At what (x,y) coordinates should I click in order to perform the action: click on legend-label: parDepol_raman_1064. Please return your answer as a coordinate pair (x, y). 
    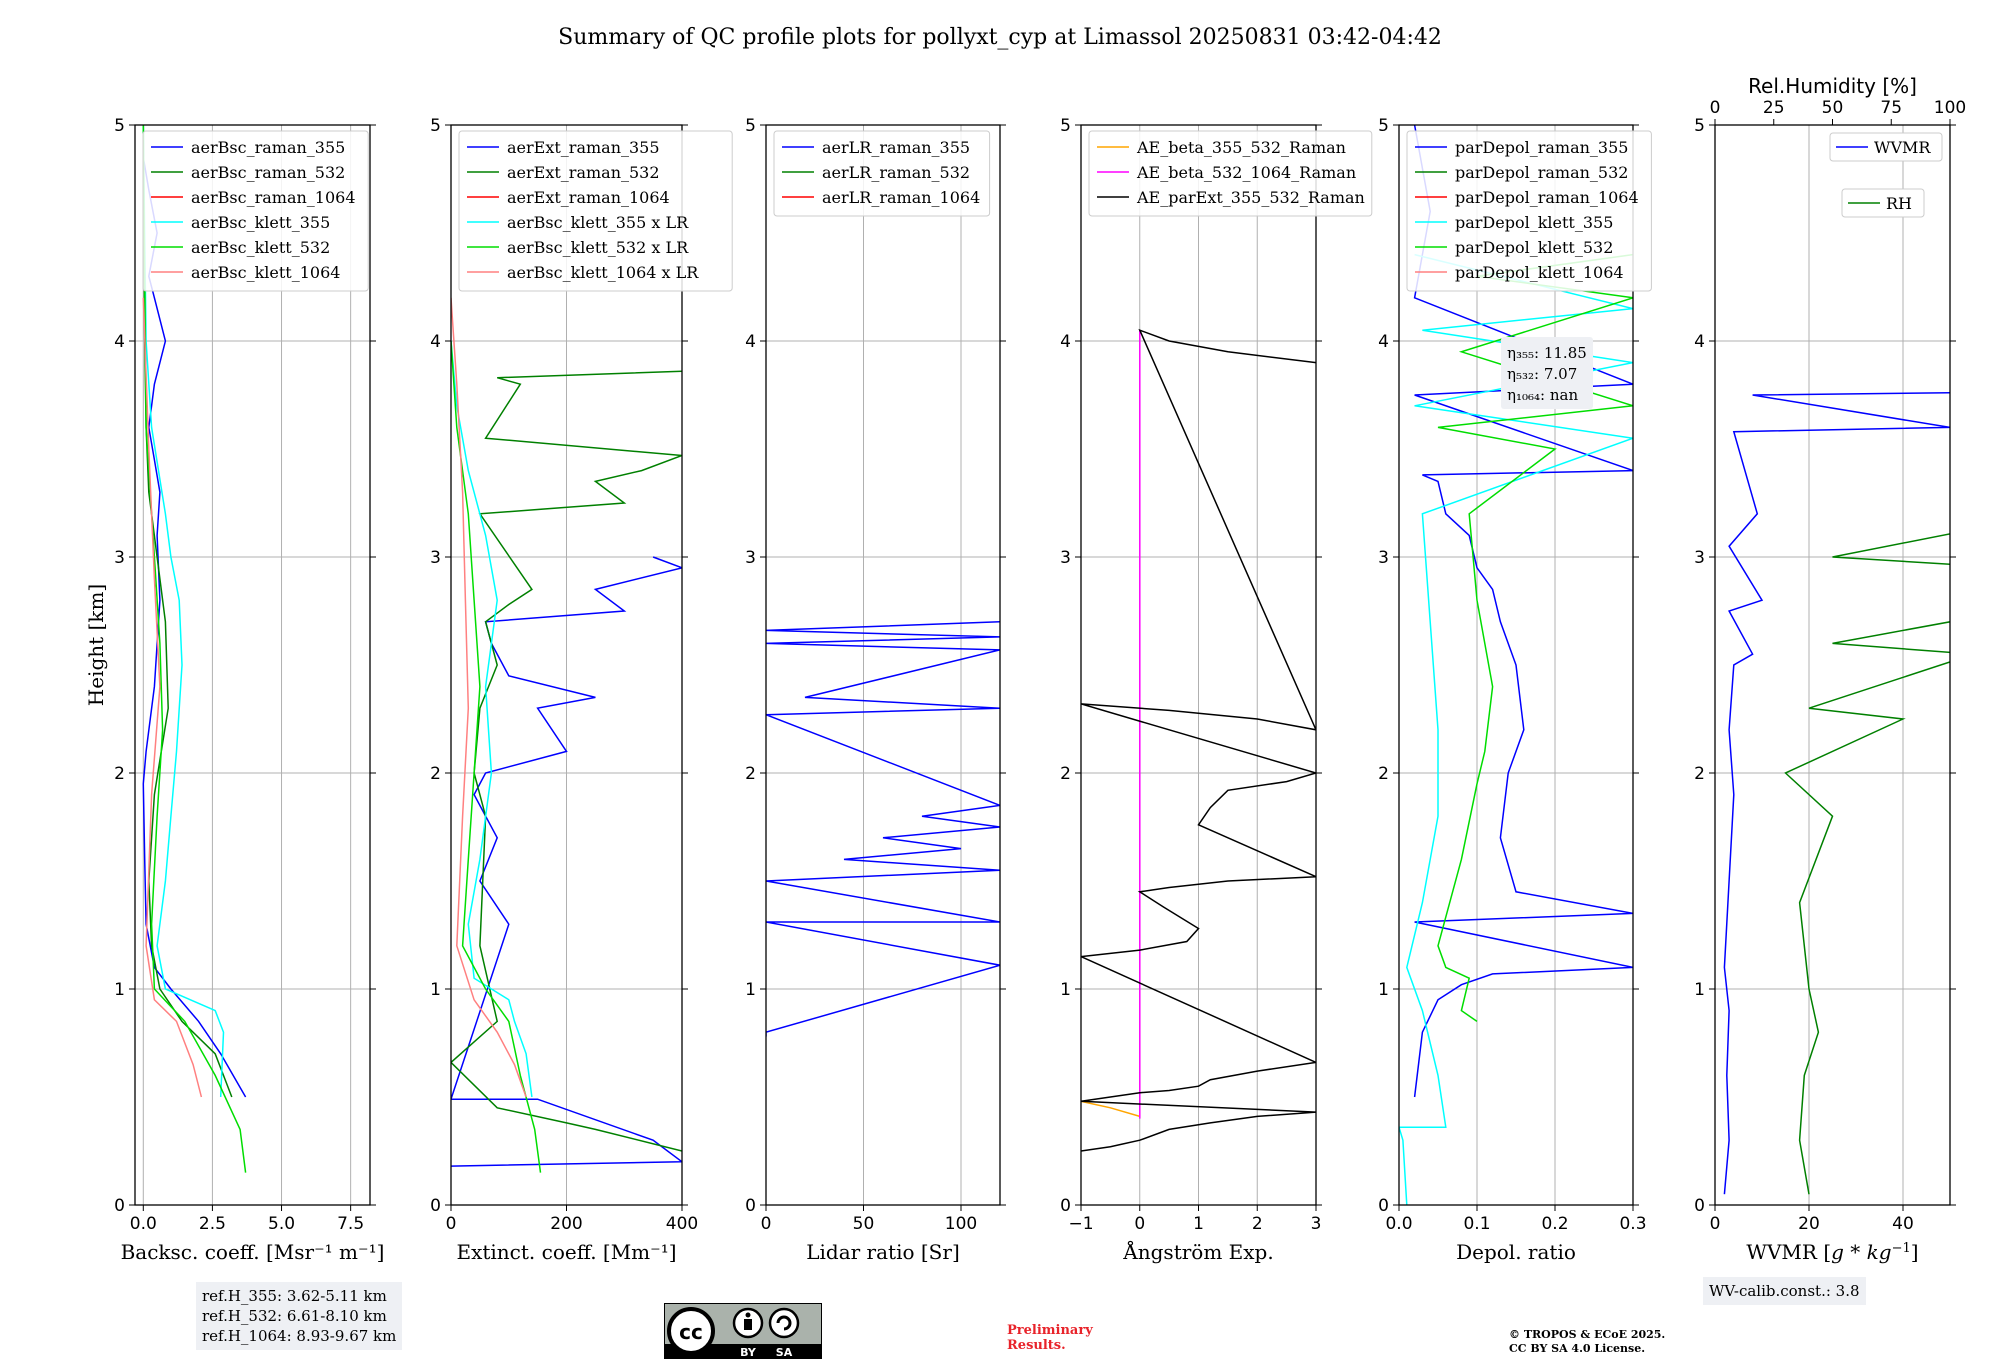
    Looking at the image, I should click on (1547, 197).